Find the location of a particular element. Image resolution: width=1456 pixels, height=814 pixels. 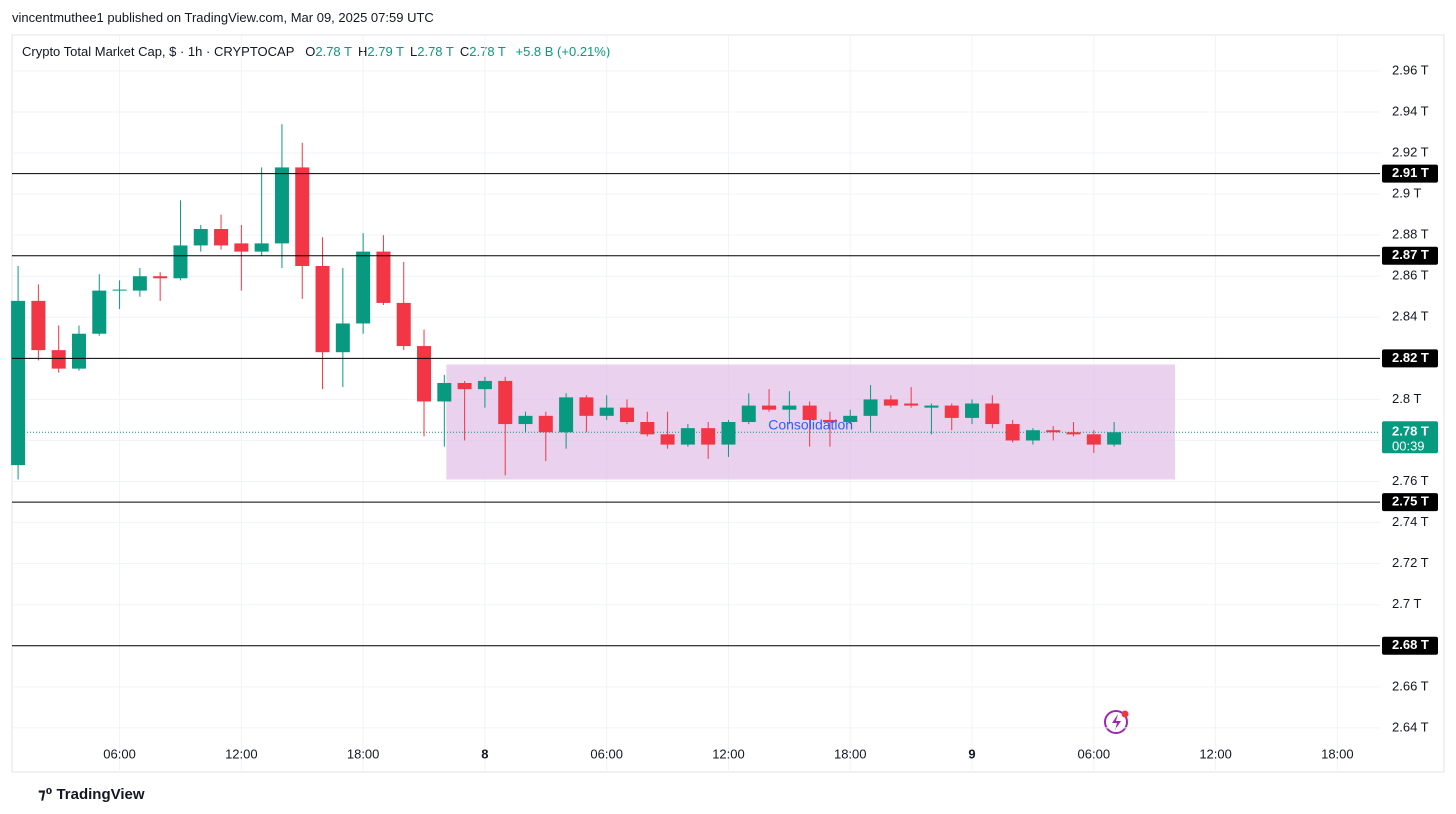

y-tick-label: 2.88 T is located at coordinates (1410, 234).